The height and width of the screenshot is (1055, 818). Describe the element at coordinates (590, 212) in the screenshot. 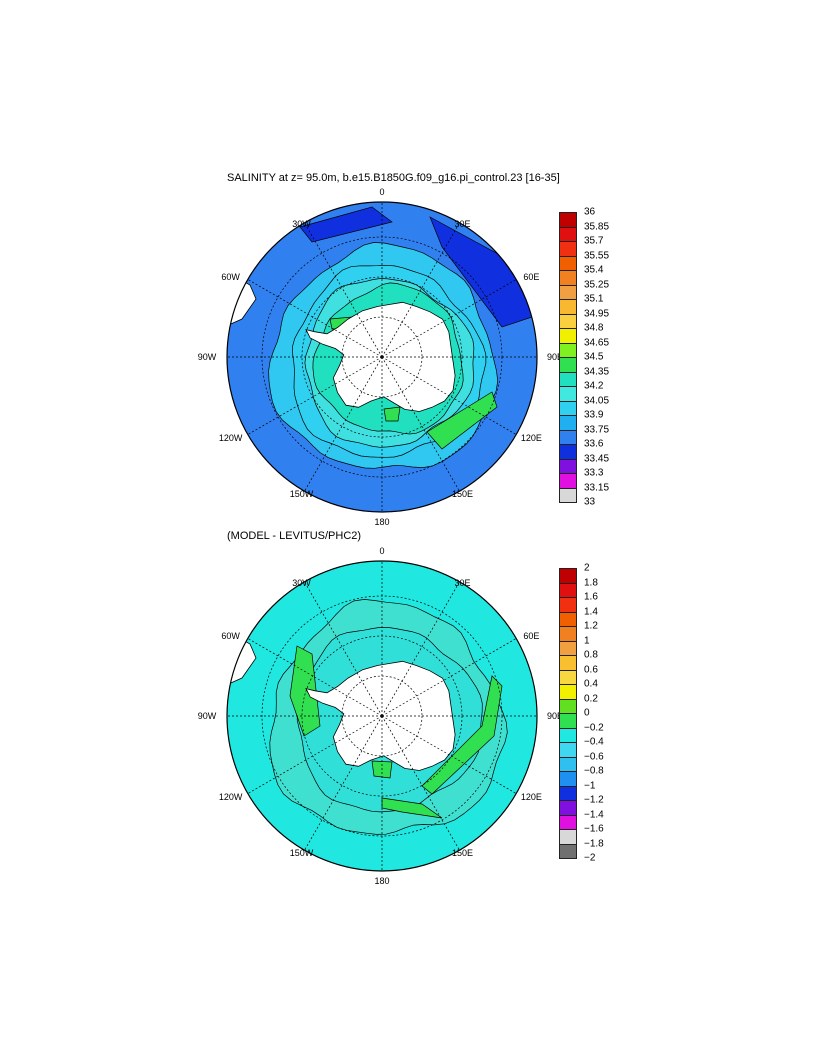

I see `colorbar-label: 36` at that location.